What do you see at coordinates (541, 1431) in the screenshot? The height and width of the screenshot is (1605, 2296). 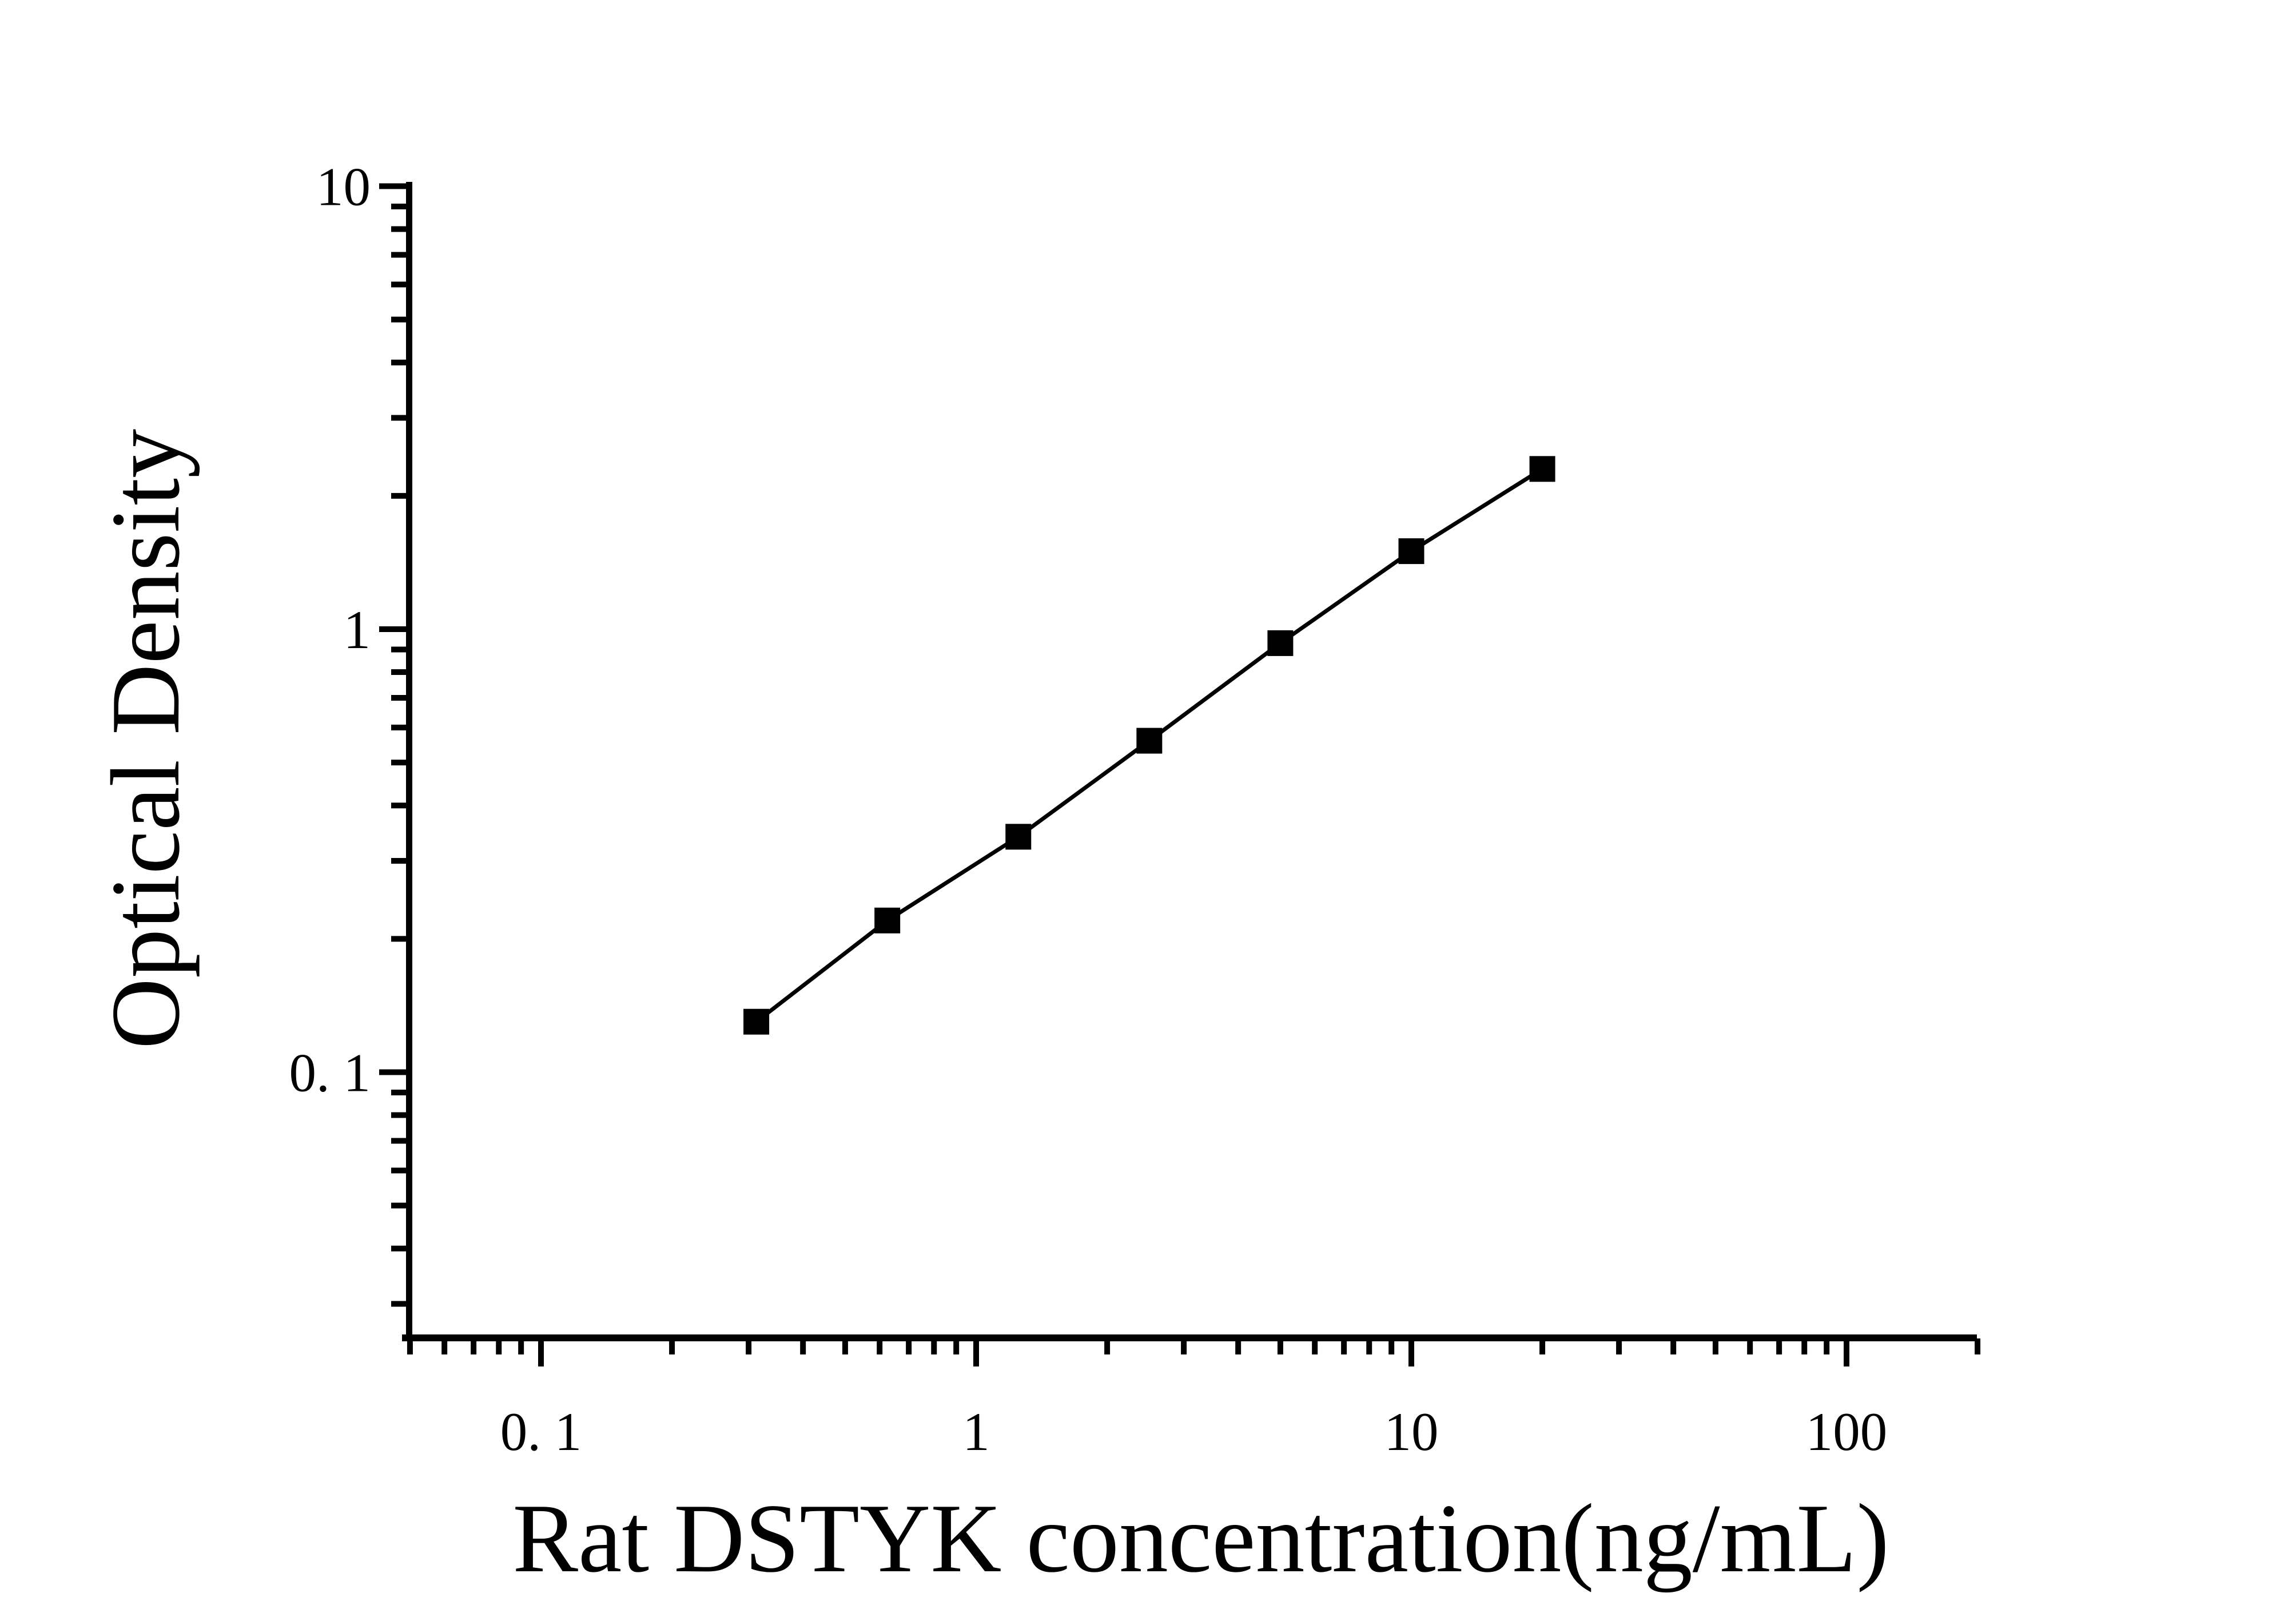 I see `x-tick-label: 0. 1` at bounding box center [541, 1431].